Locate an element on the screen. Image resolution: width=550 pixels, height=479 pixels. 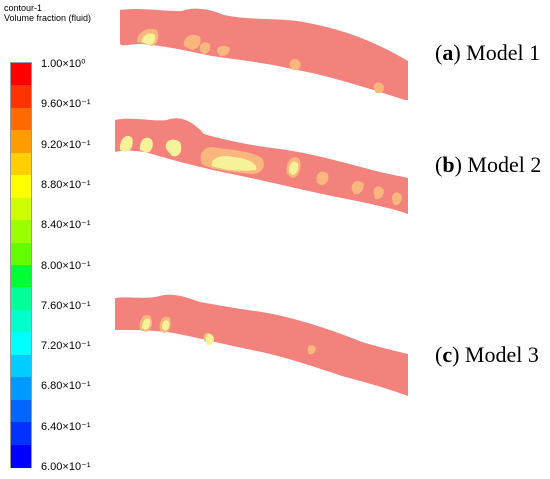
color-scale-tick-label: 8.40×10⁻¹ is located at coordinates (66, 225).